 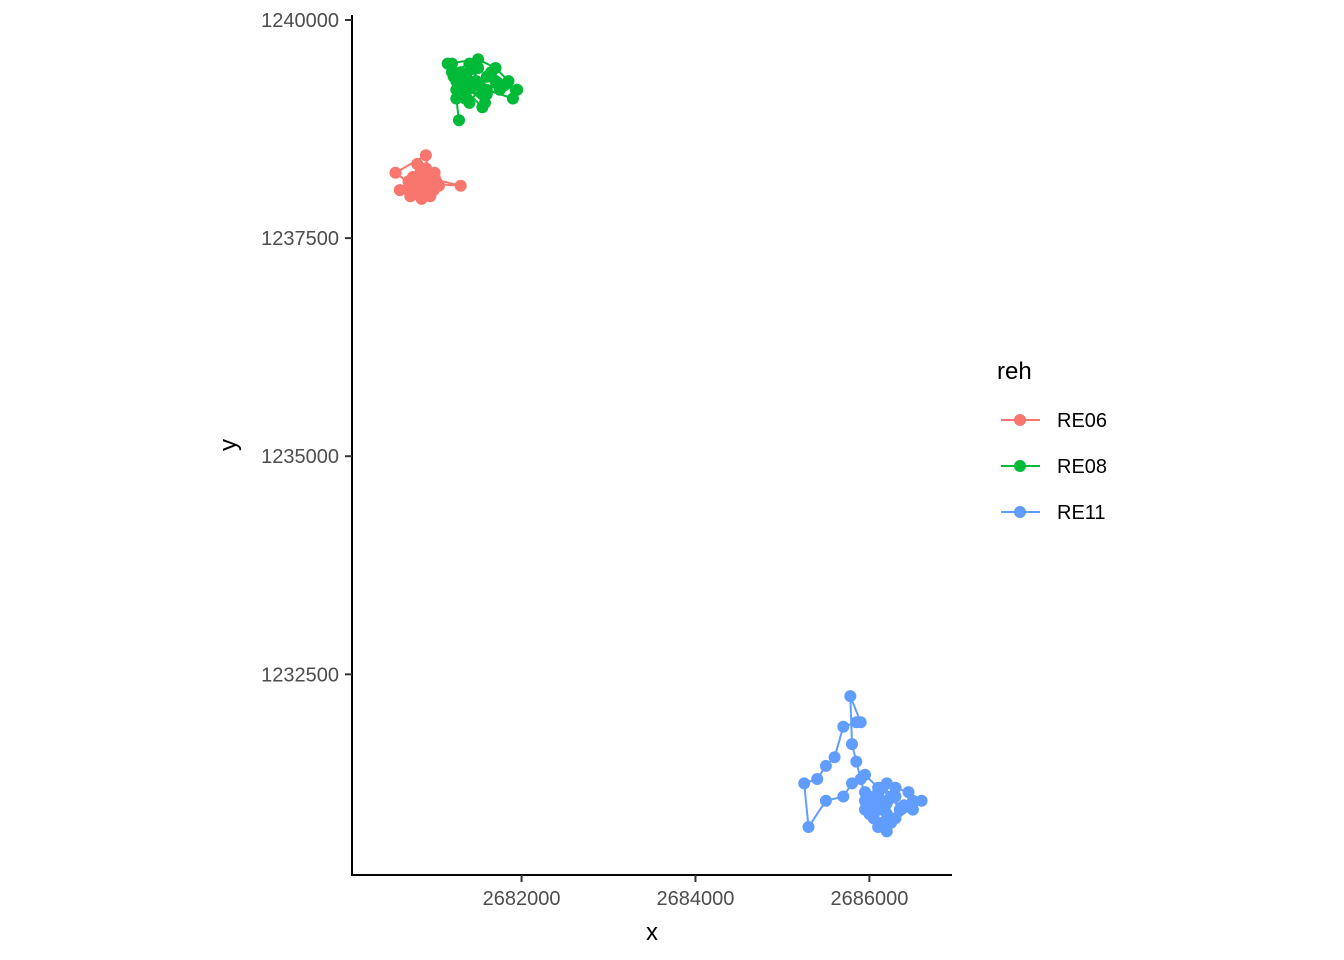 What do you see at coordinates (869, 899) in the screenshot?
I see `x-tick-label: 2686000` at bounding box center [869, 899].